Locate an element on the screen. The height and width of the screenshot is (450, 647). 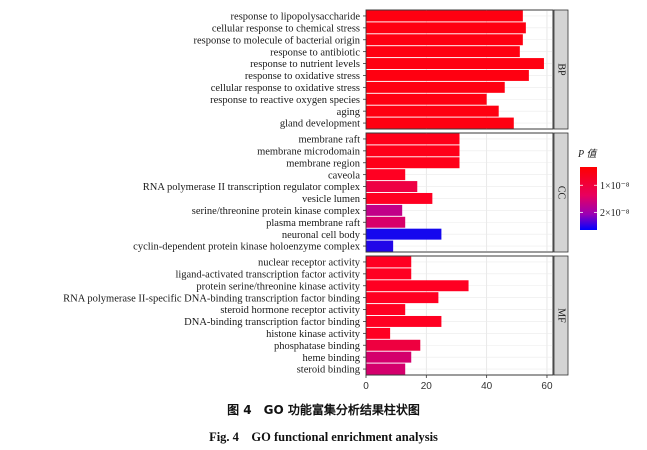
category-label: response to nutrient levels is located at coordinates (305, 64).